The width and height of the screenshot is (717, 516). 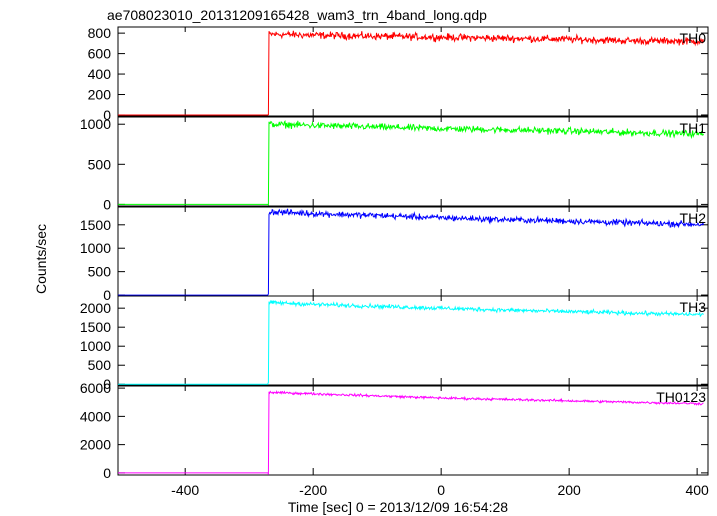 What do you see at coordinates (100, 54) in the screenshot?
I see `y-tick-label: 600` at bounding box center [100, 54].